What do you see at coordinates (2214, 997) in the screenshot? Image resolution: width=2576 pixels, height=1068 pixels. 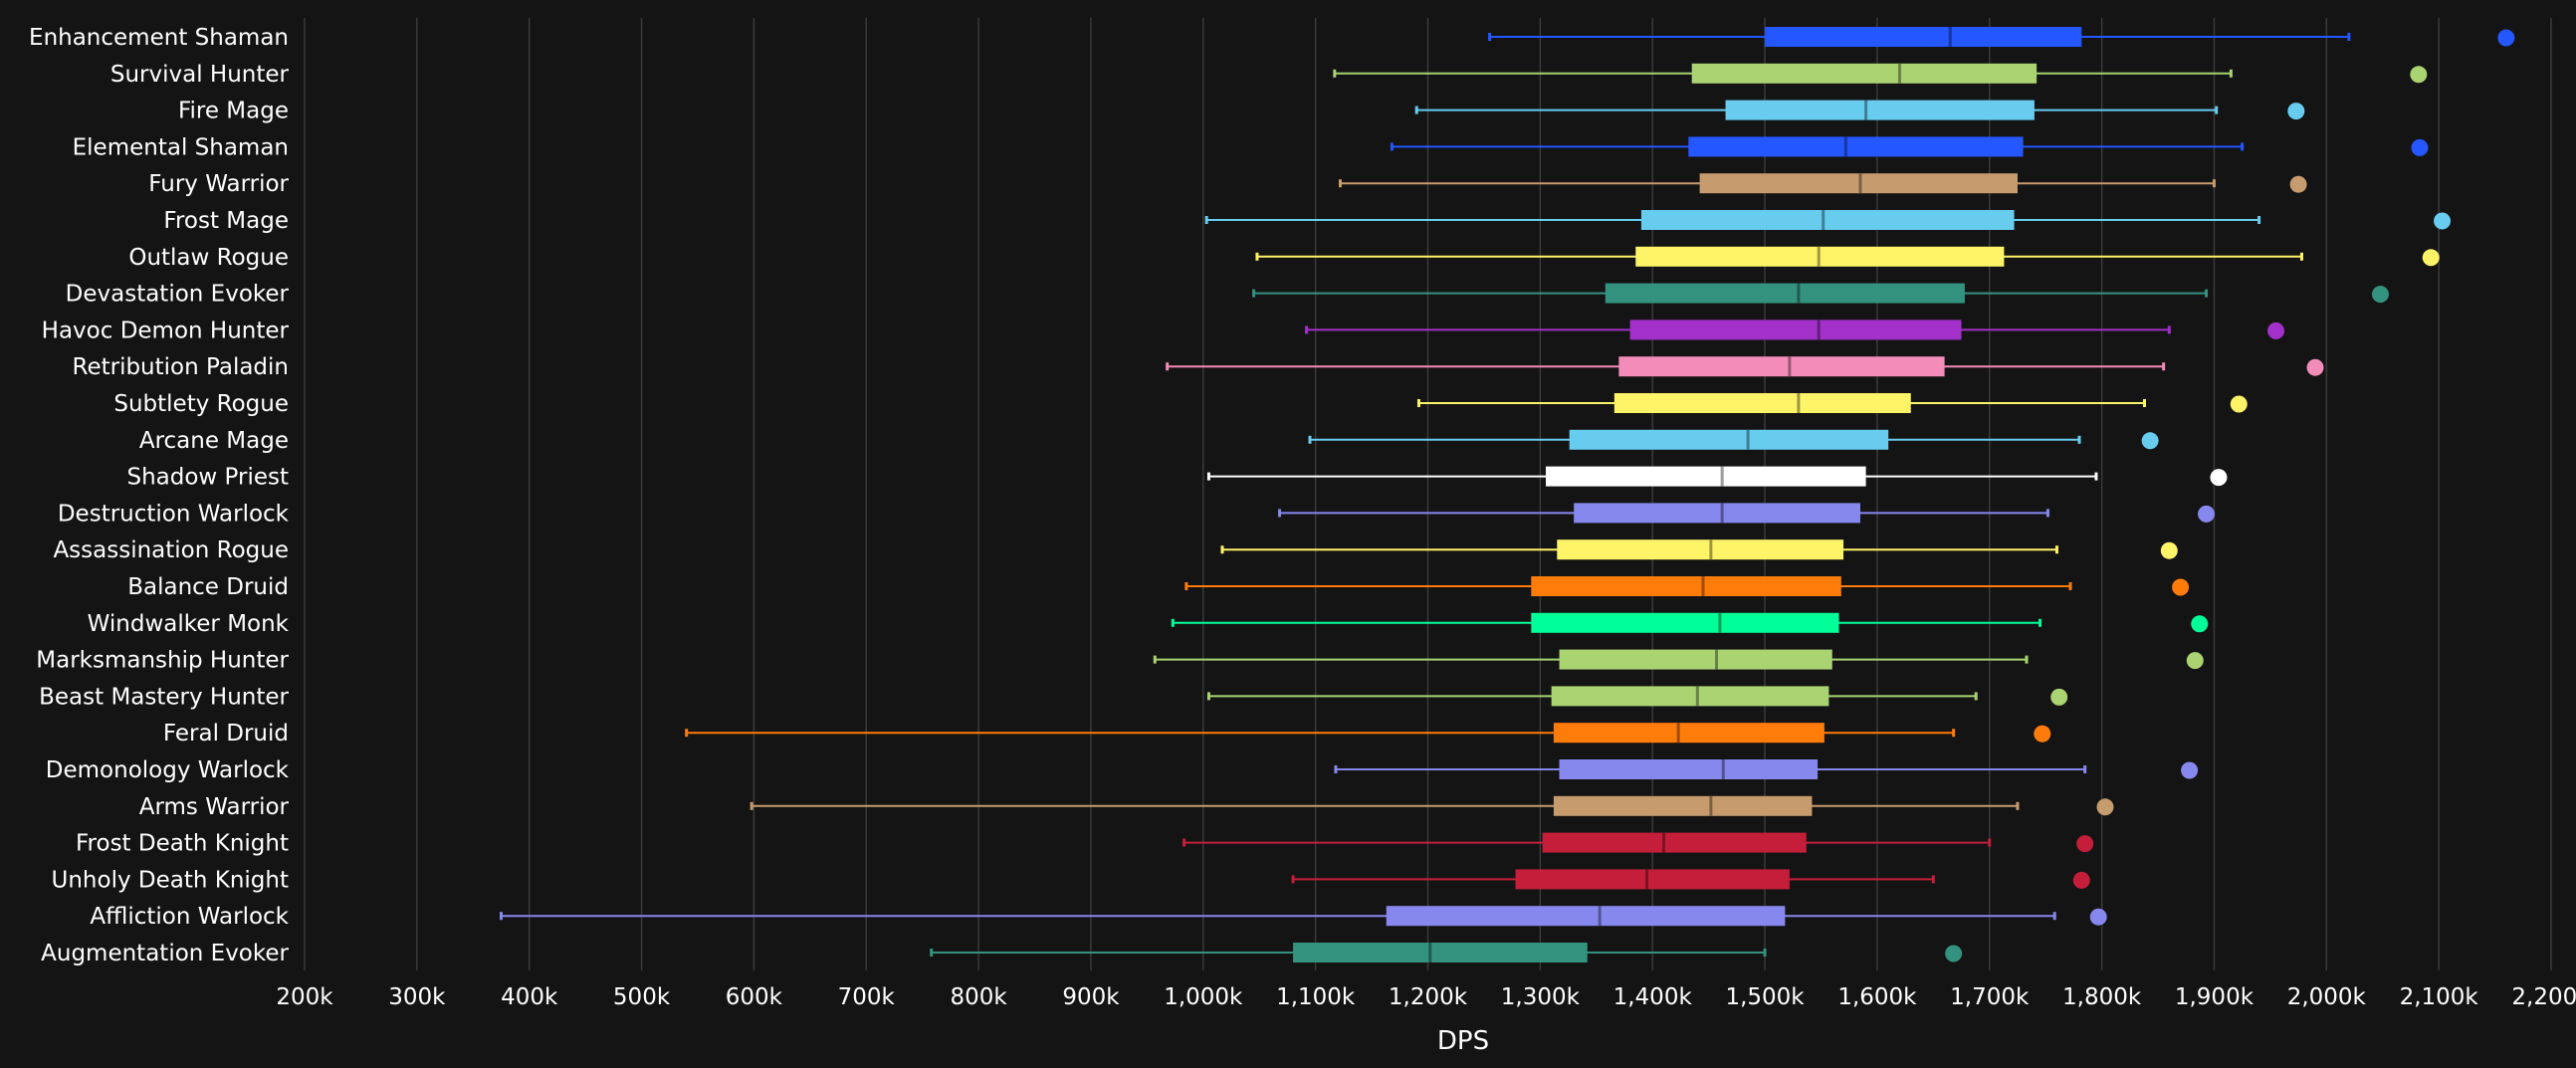 I see `x-tick-label: 1,900k` at bounding box center [2214, 997].